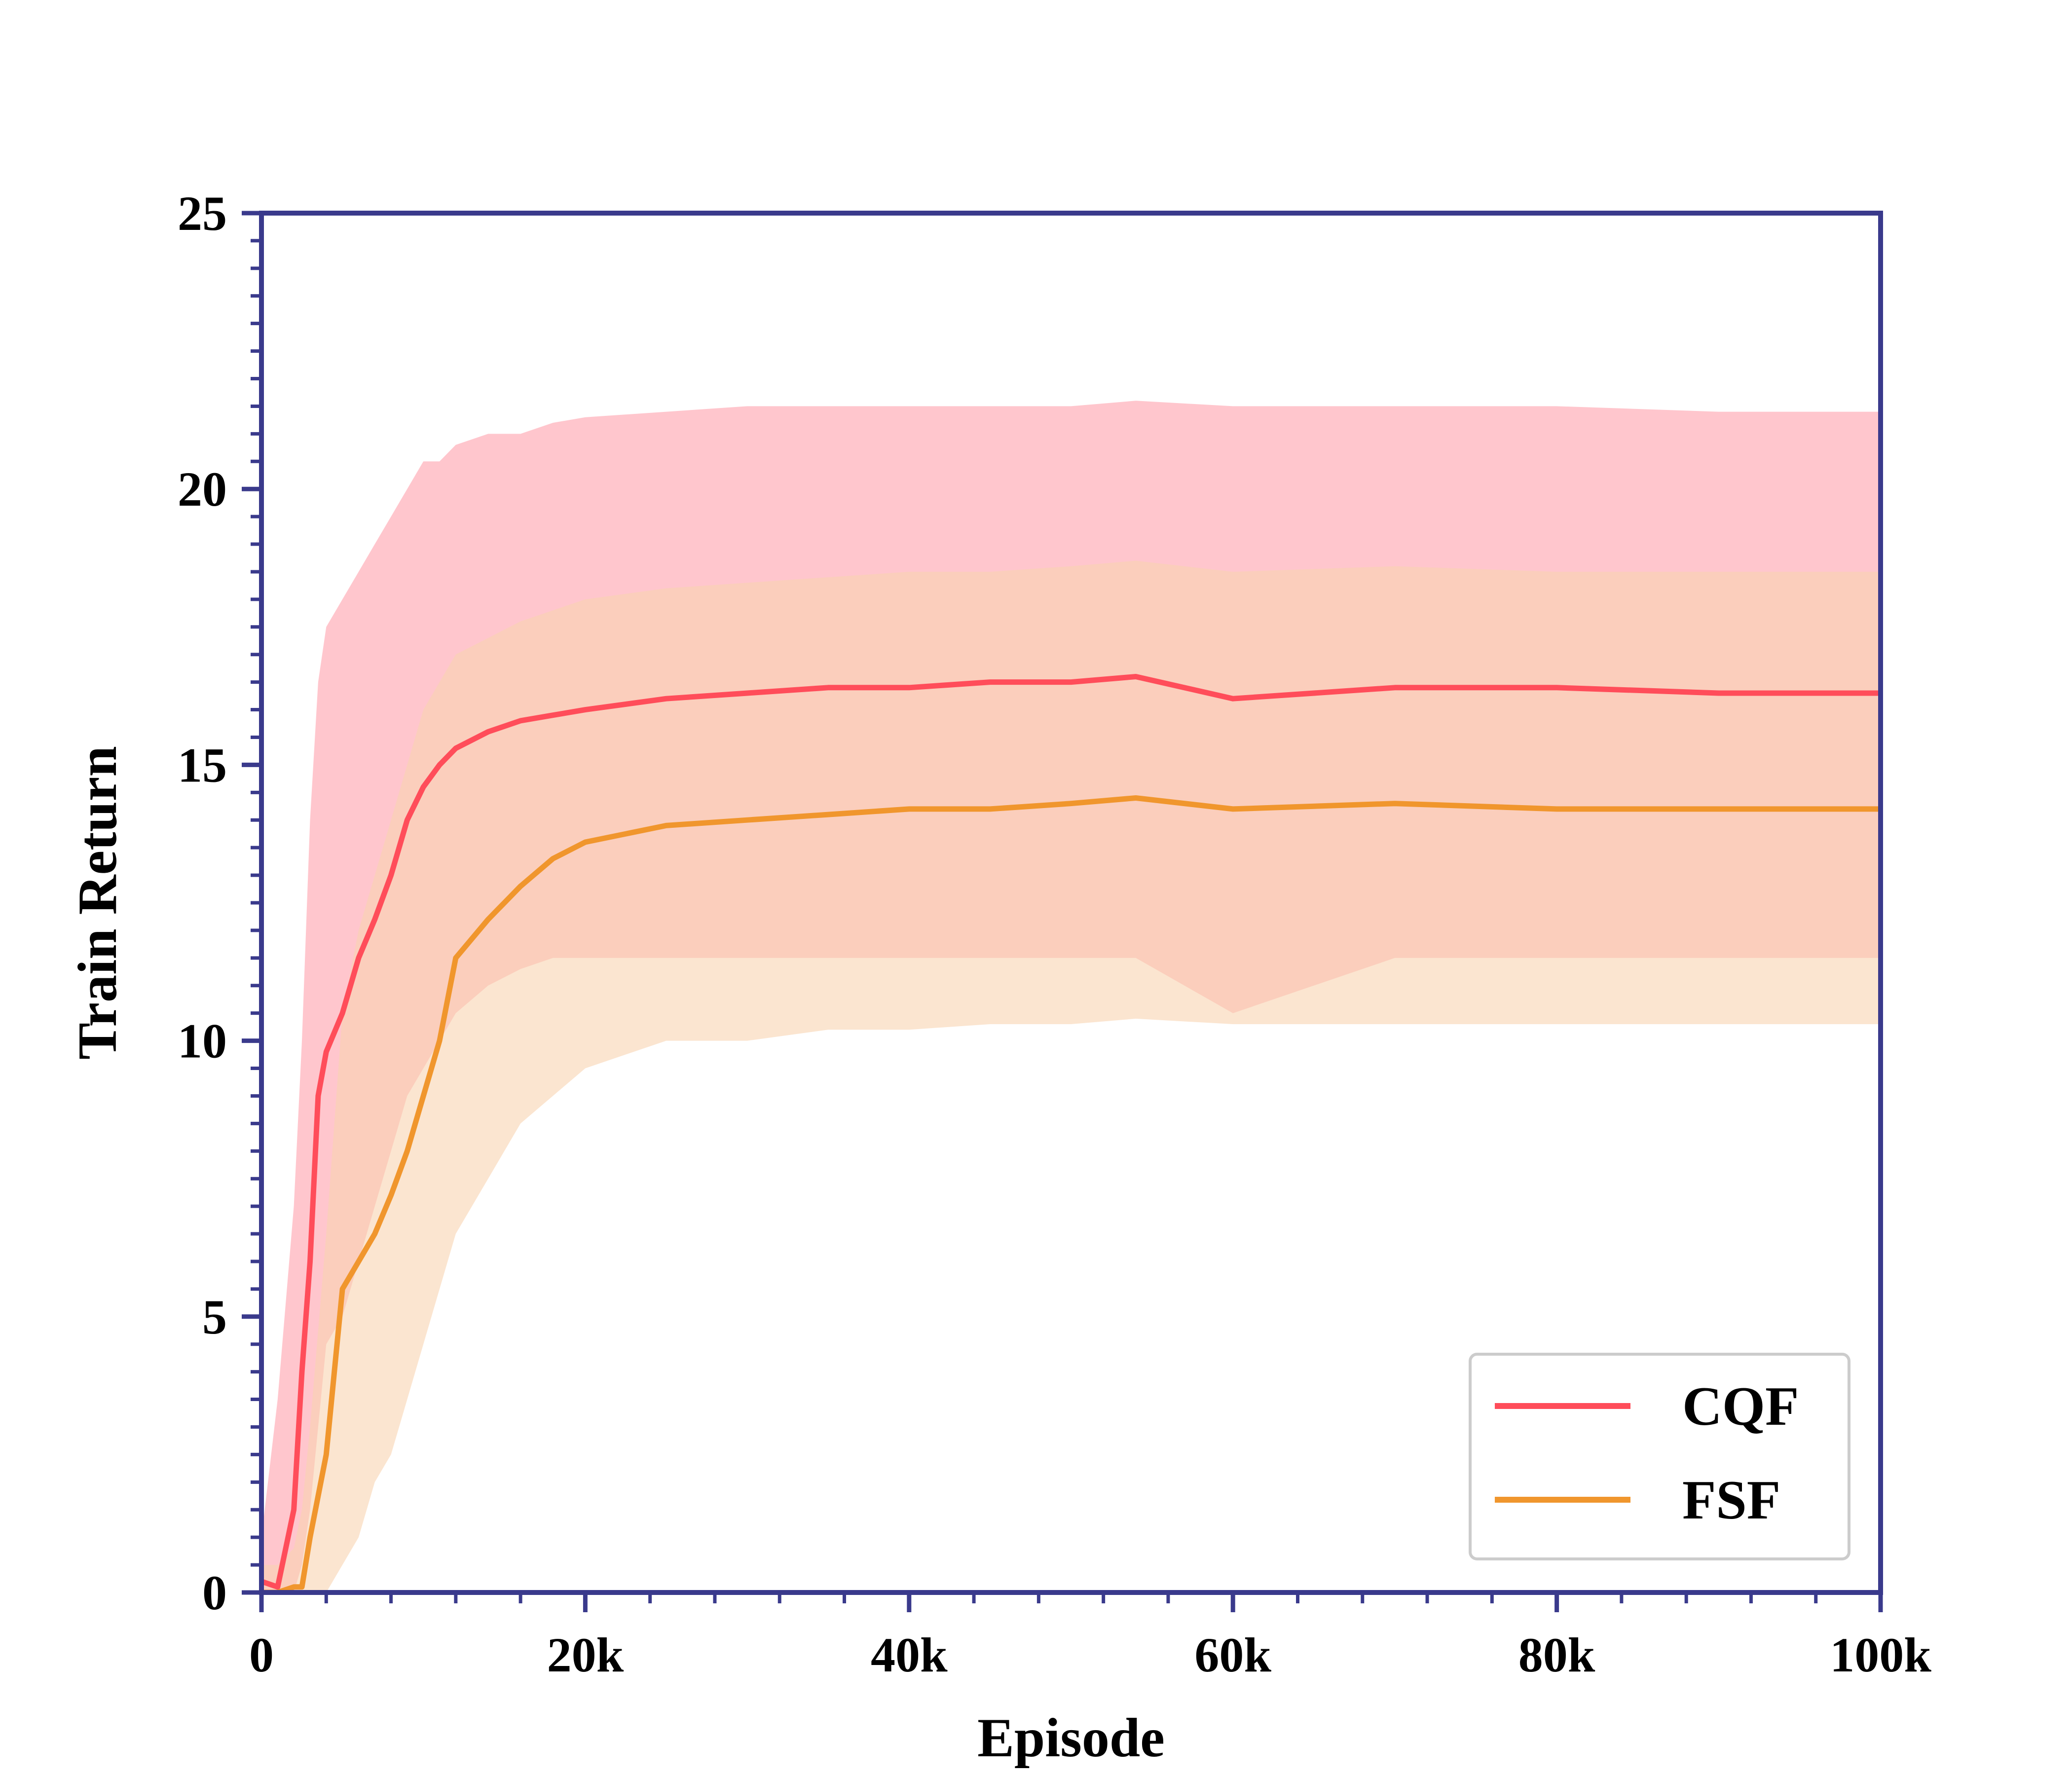 This screenshot has width=2072, height=1776. Describe the element at coordinates (1881, 1655) in the screenshot. I see `x-tick-label: 100k` at that location.